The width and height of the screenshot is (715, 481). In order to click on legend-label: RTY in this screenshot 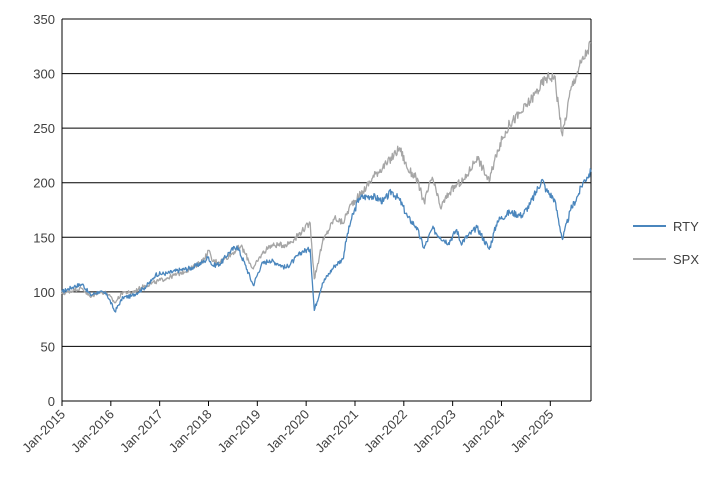, I will do `click(686, 226)`.